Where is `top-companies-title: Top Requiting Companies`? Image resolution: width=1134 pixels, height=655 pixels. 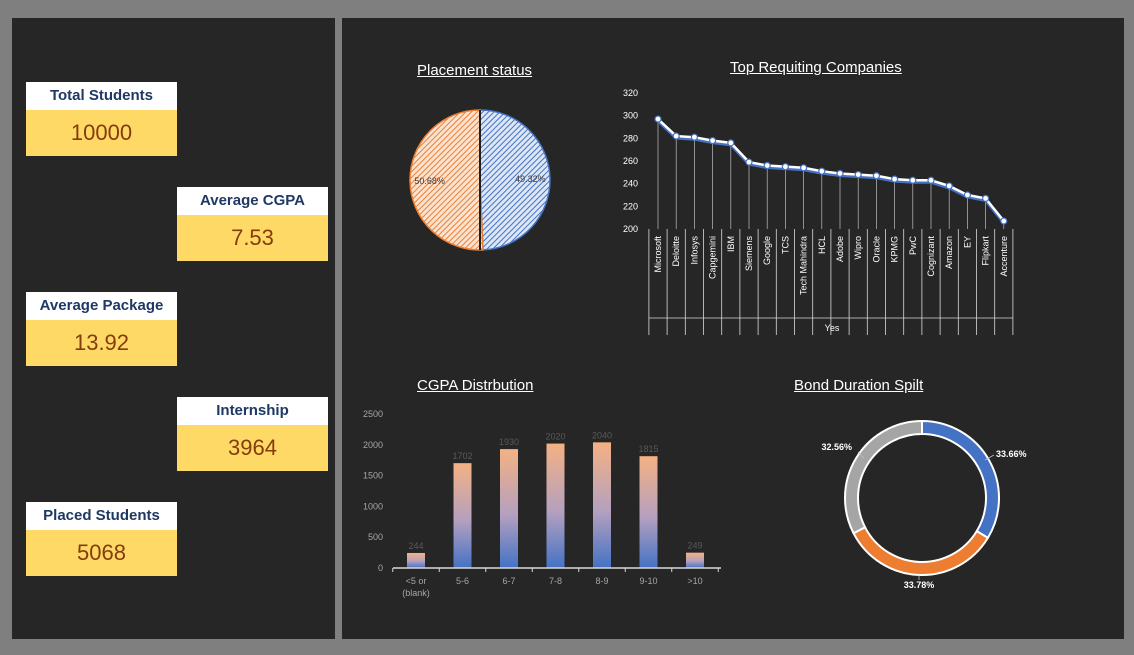 top-companies-title: Top Requiting Companies is located at coordinates (816, 67).